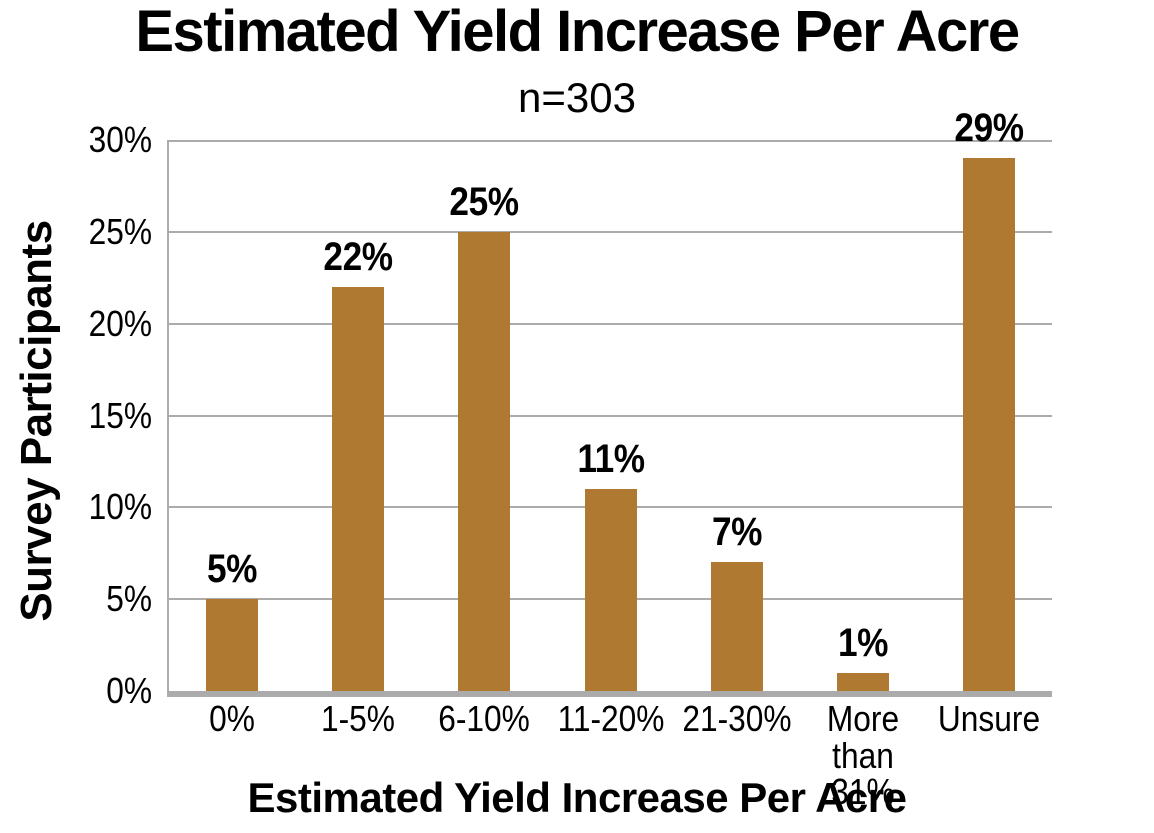  What do you see at coordinates (358, 256) in the screenshot?
I see `bar-value-label-1-5%: 22%` at bounding box center [358, 256].